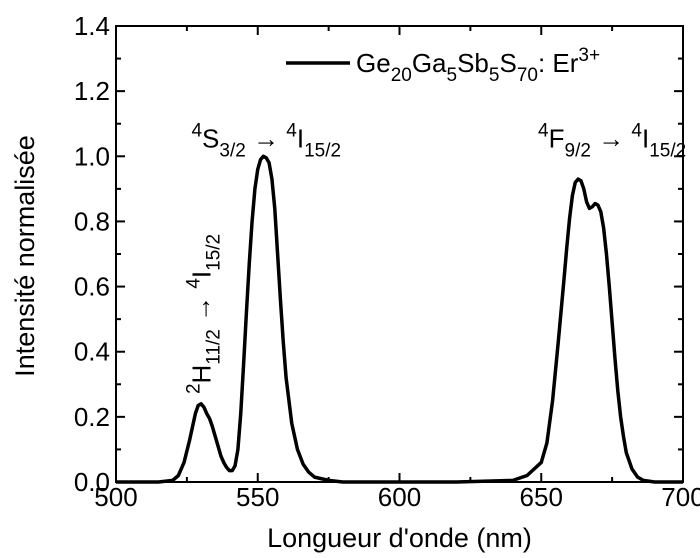  Describe the element at coordinates (612, 141) in the screenshot. I see `annotation-f92: 4F9/2 → 4I15/2` at that location.